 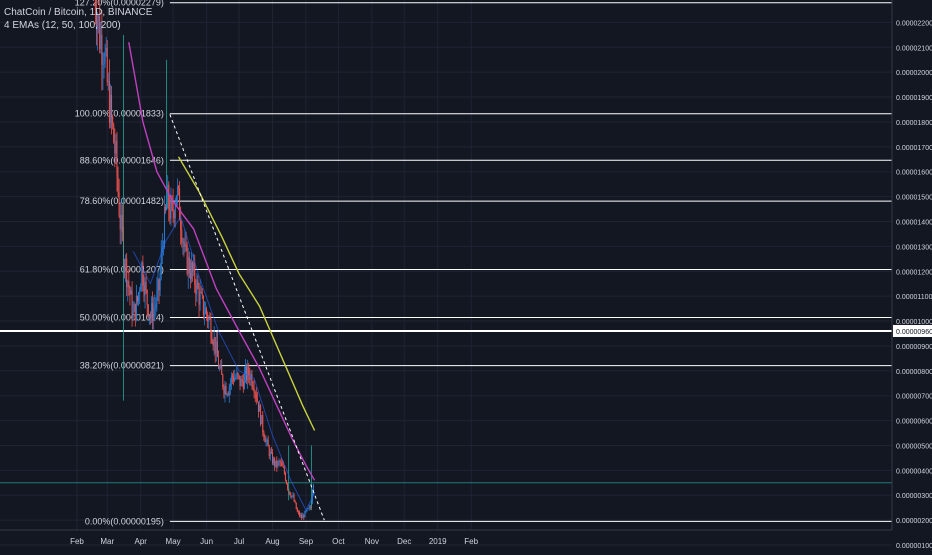 What do you see at coordinates (77, 541) in the screenshot?
I see `x-tick-label: Feb` at bounding box center [77, 541].